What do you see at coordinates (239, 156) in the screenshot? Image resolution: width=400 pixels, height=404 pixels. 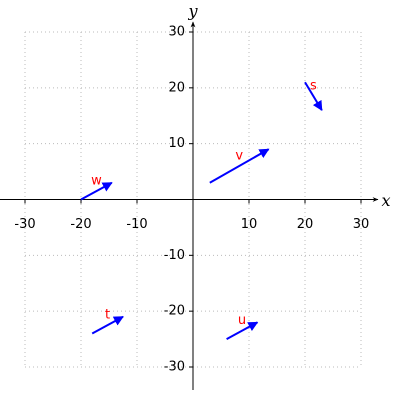 I see `vector-label: v` at bounding box center [239, 156].